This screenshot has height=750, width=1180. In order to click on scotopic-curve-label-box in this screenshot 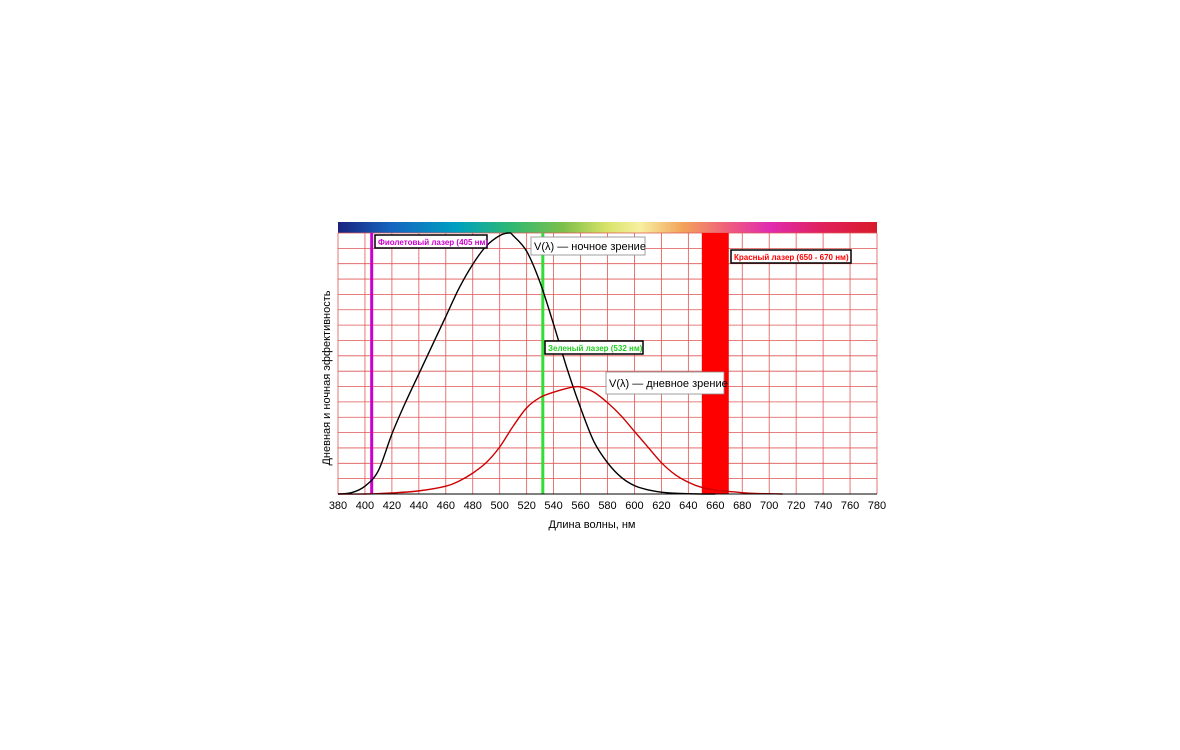, I will do `click(588, 246)`.